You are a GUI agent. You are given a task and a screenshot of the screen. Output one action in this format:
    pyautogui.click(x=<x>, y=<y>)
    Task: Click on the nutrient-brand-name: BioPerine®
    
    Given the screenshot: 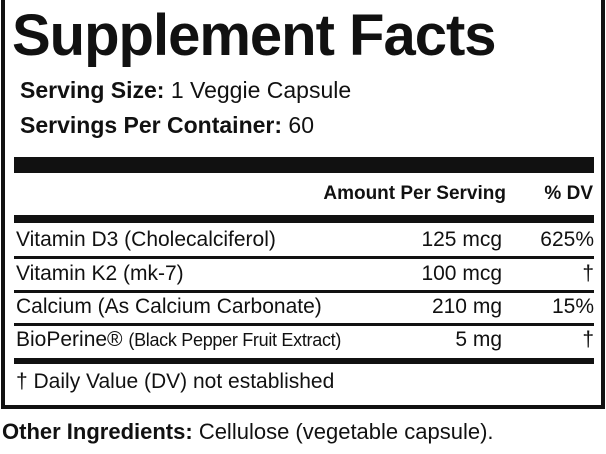 What is the action you would take?
    pyautogui.click(x=69, y=339)
    